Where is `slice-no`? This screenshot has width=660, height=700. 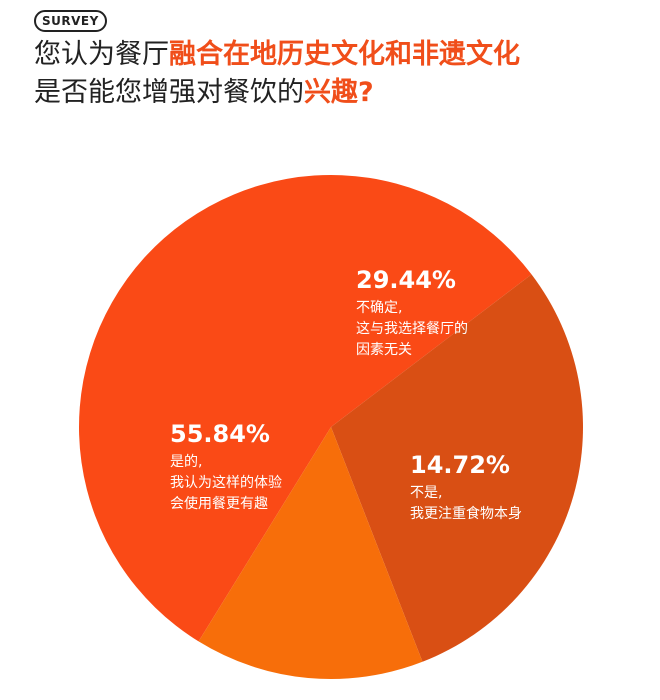 slice-no is located at coordinates (310, 553).